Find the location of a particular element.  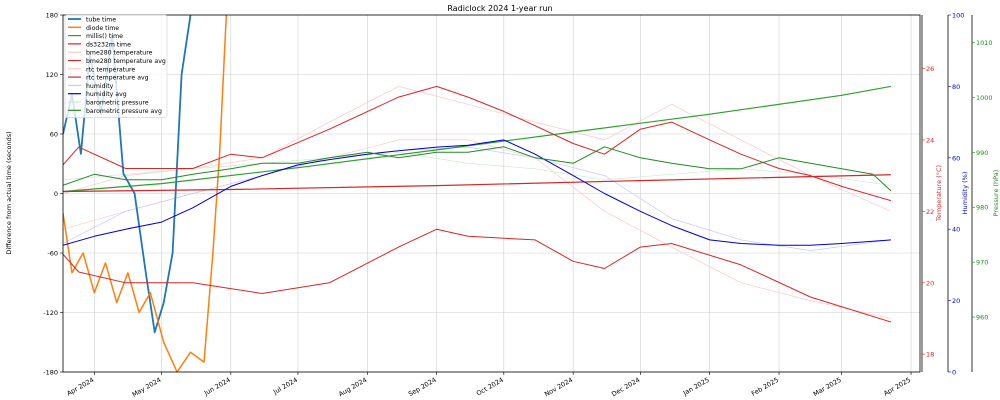

humidity-axis-label: Humidity (%) is located at coordinates (965, 193).